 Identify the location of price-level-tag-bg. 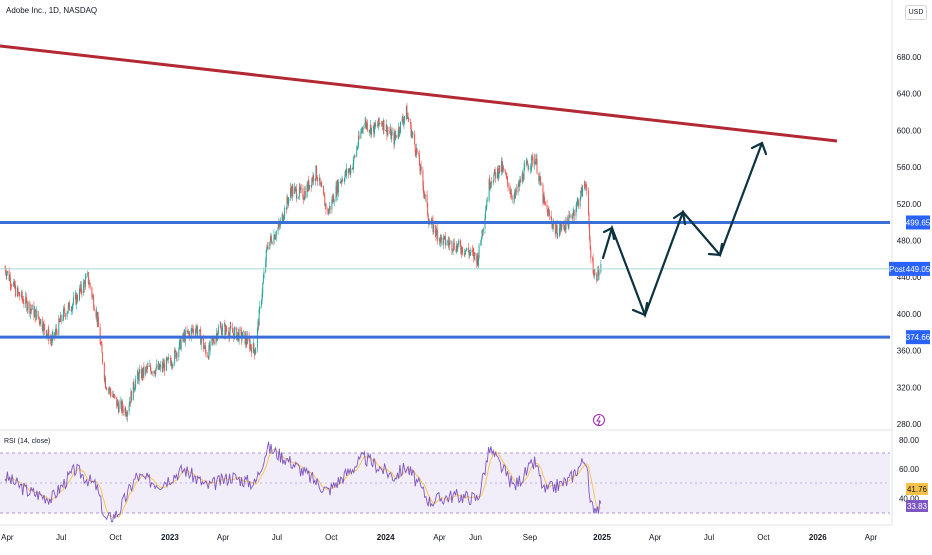
(918, 222).